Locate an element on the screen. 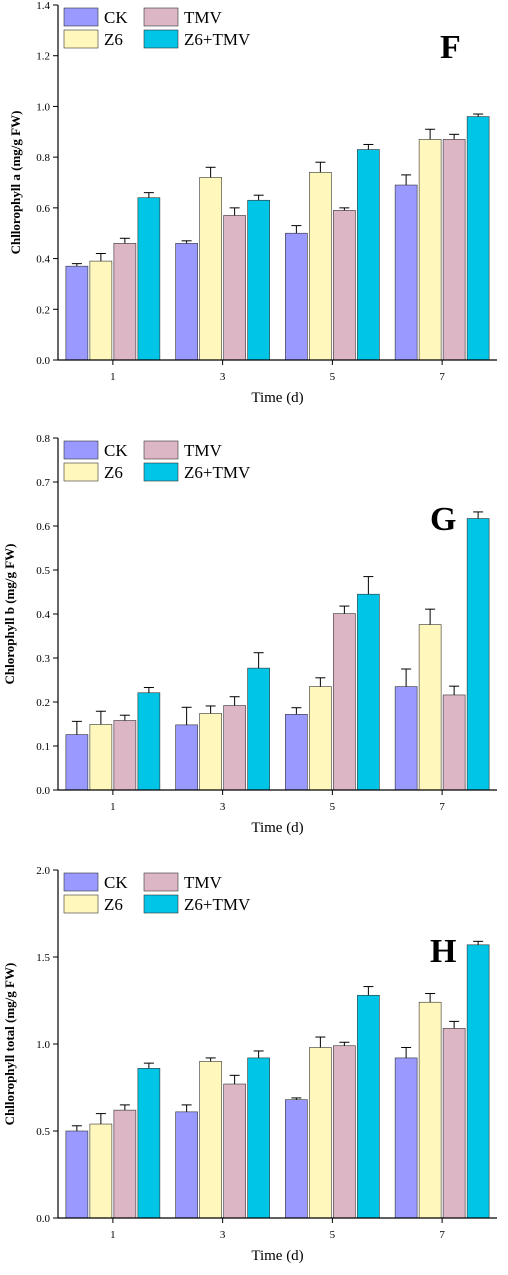  panel-label: G is located at coordinates (443, 519).